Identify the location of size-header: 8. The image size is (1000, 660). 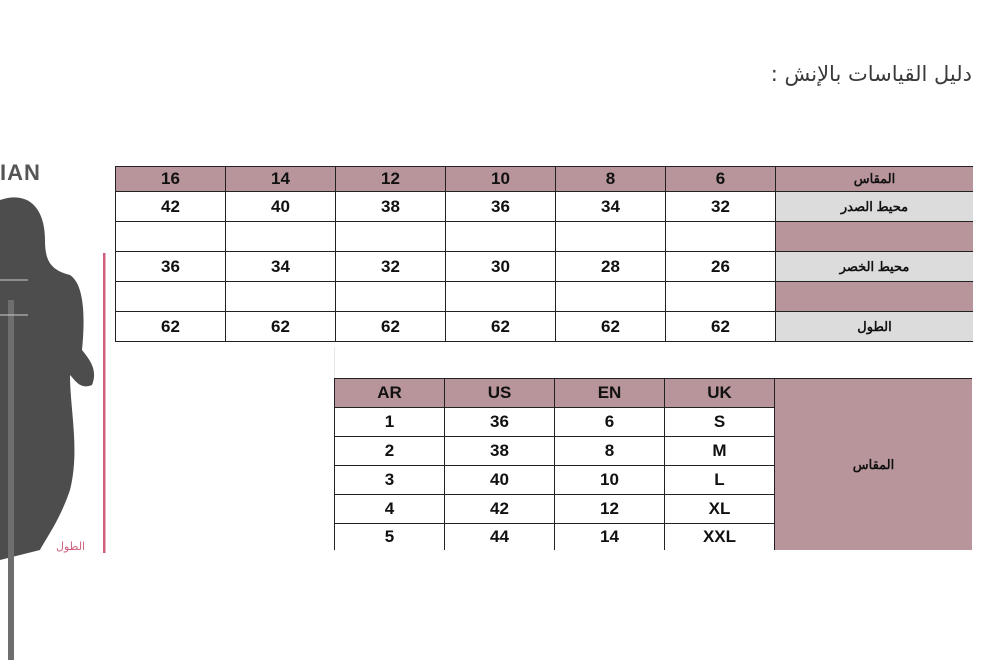
(610, 179).